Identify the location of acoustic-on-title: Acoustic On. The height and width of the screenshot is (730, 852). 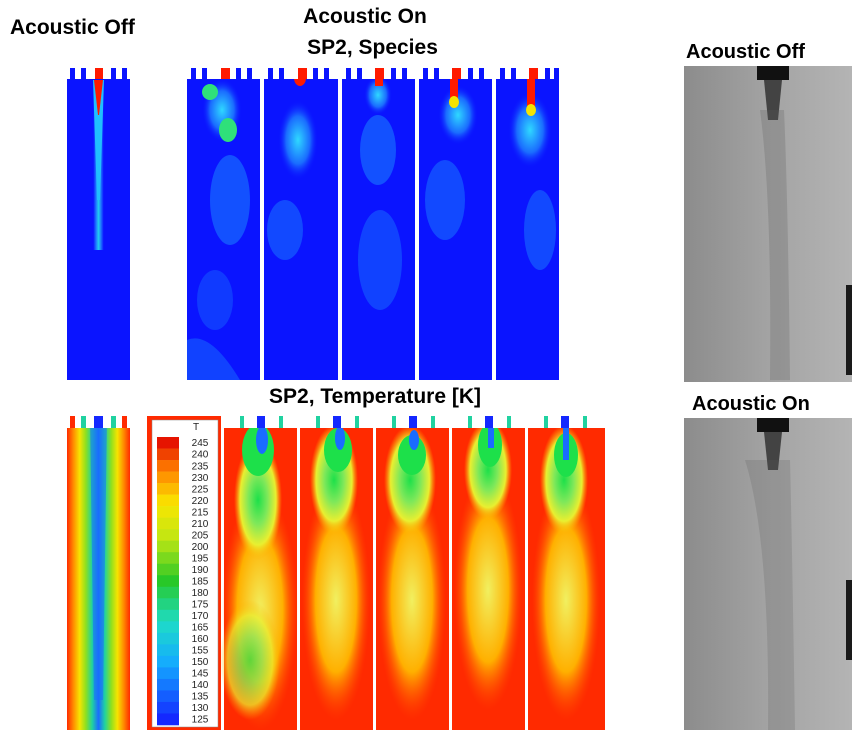
(365, 16).